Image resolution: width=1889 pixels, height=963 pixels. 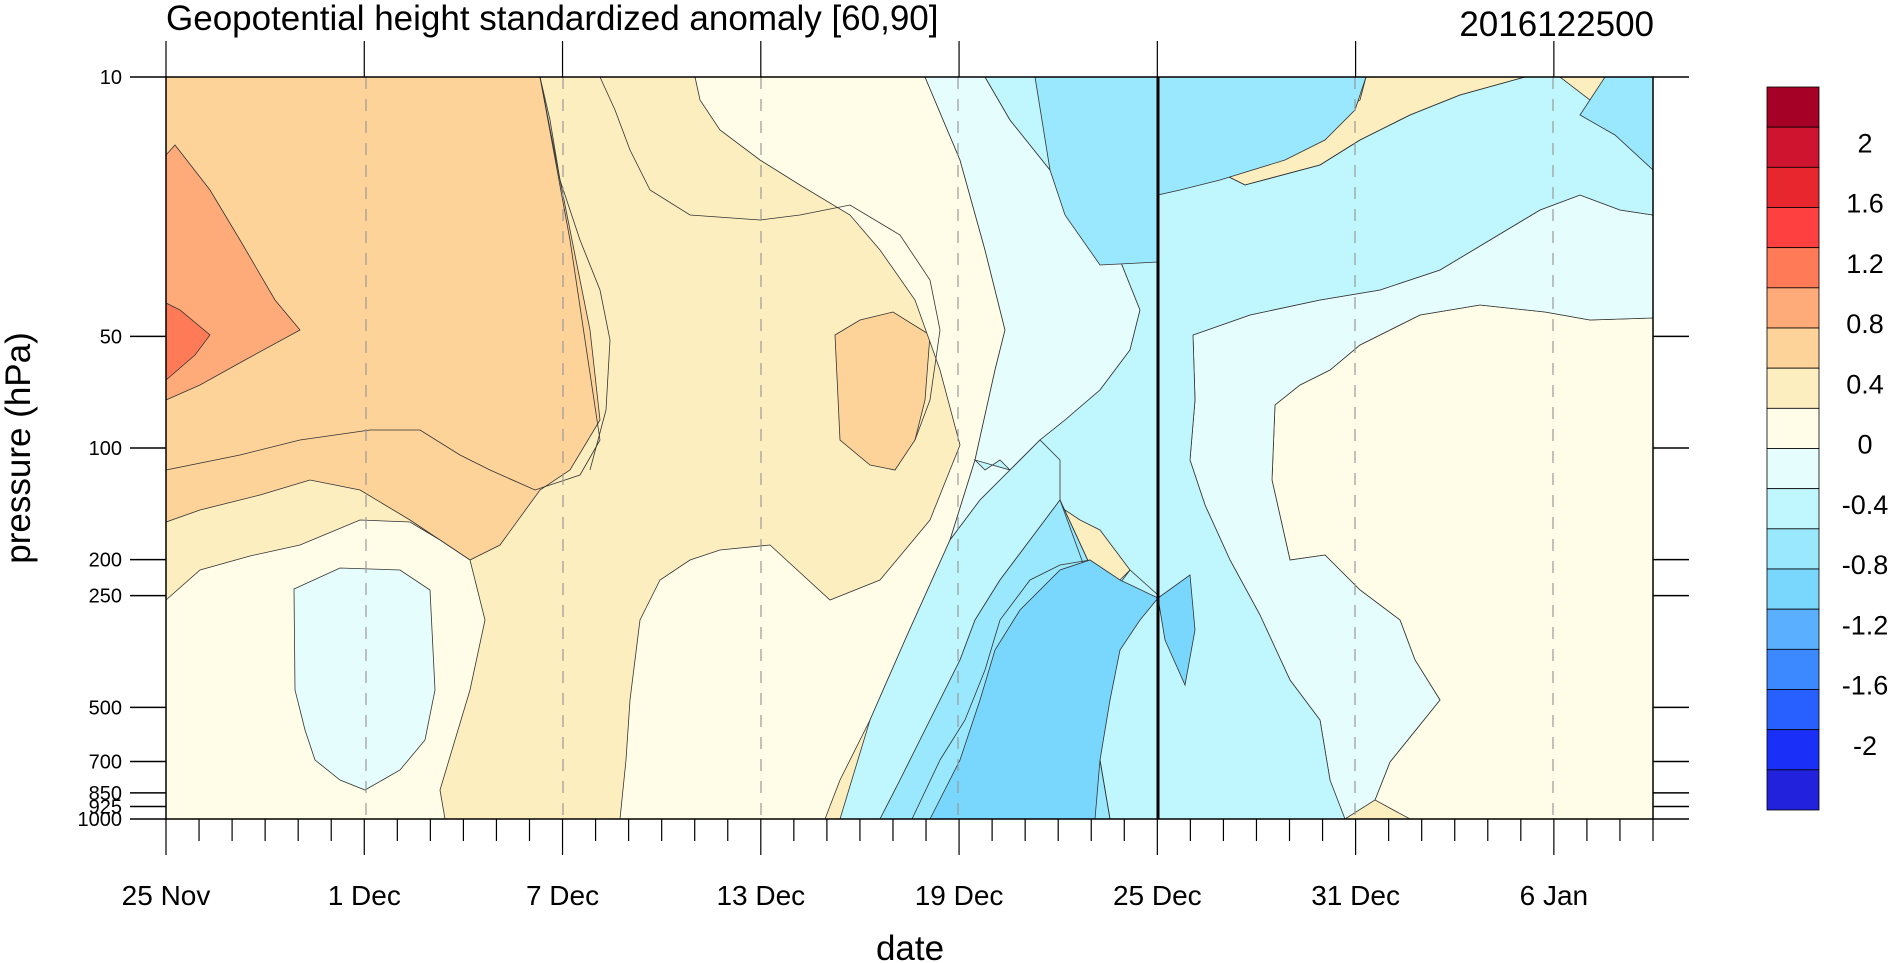 What do you see at coordinates (105, 561) in the screenshot?
I see `y-tick-label: 200` at bounding box center [105, 561].